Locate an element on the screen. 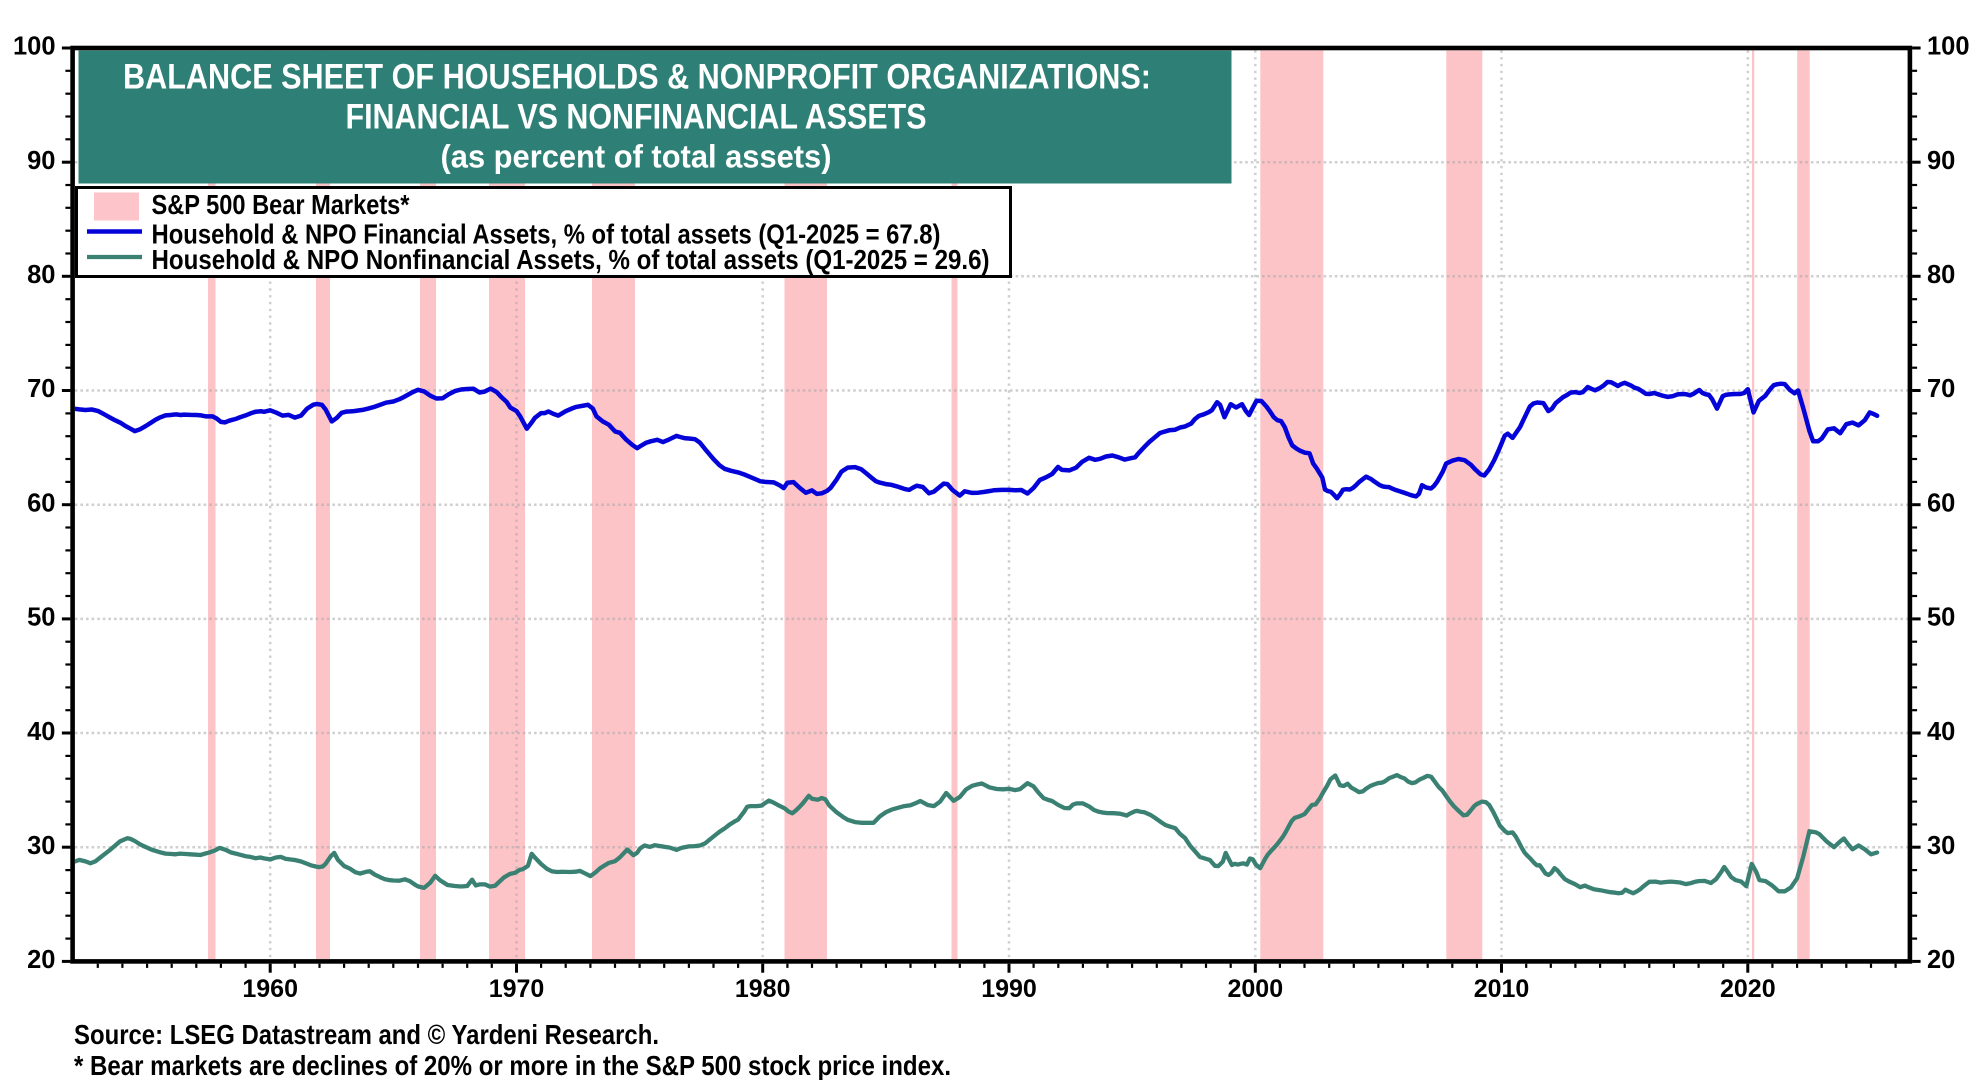 Image resolution: width=1980 pixels, height=1080 pixels. svg-text:FINANCIAL VS NONFINANCIAL ASSE: FINANCIAL VS NONFINANCIAL ASSETS is located at coordinates (636, 117).